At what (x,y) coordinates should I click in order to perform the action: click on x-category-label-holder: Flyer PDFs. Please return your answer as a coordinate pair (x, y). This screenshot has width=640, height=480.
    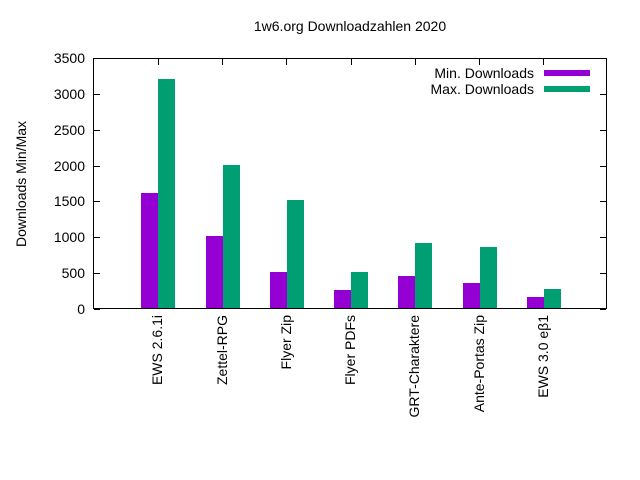
    Looking at the image, I should click on (350, 350).